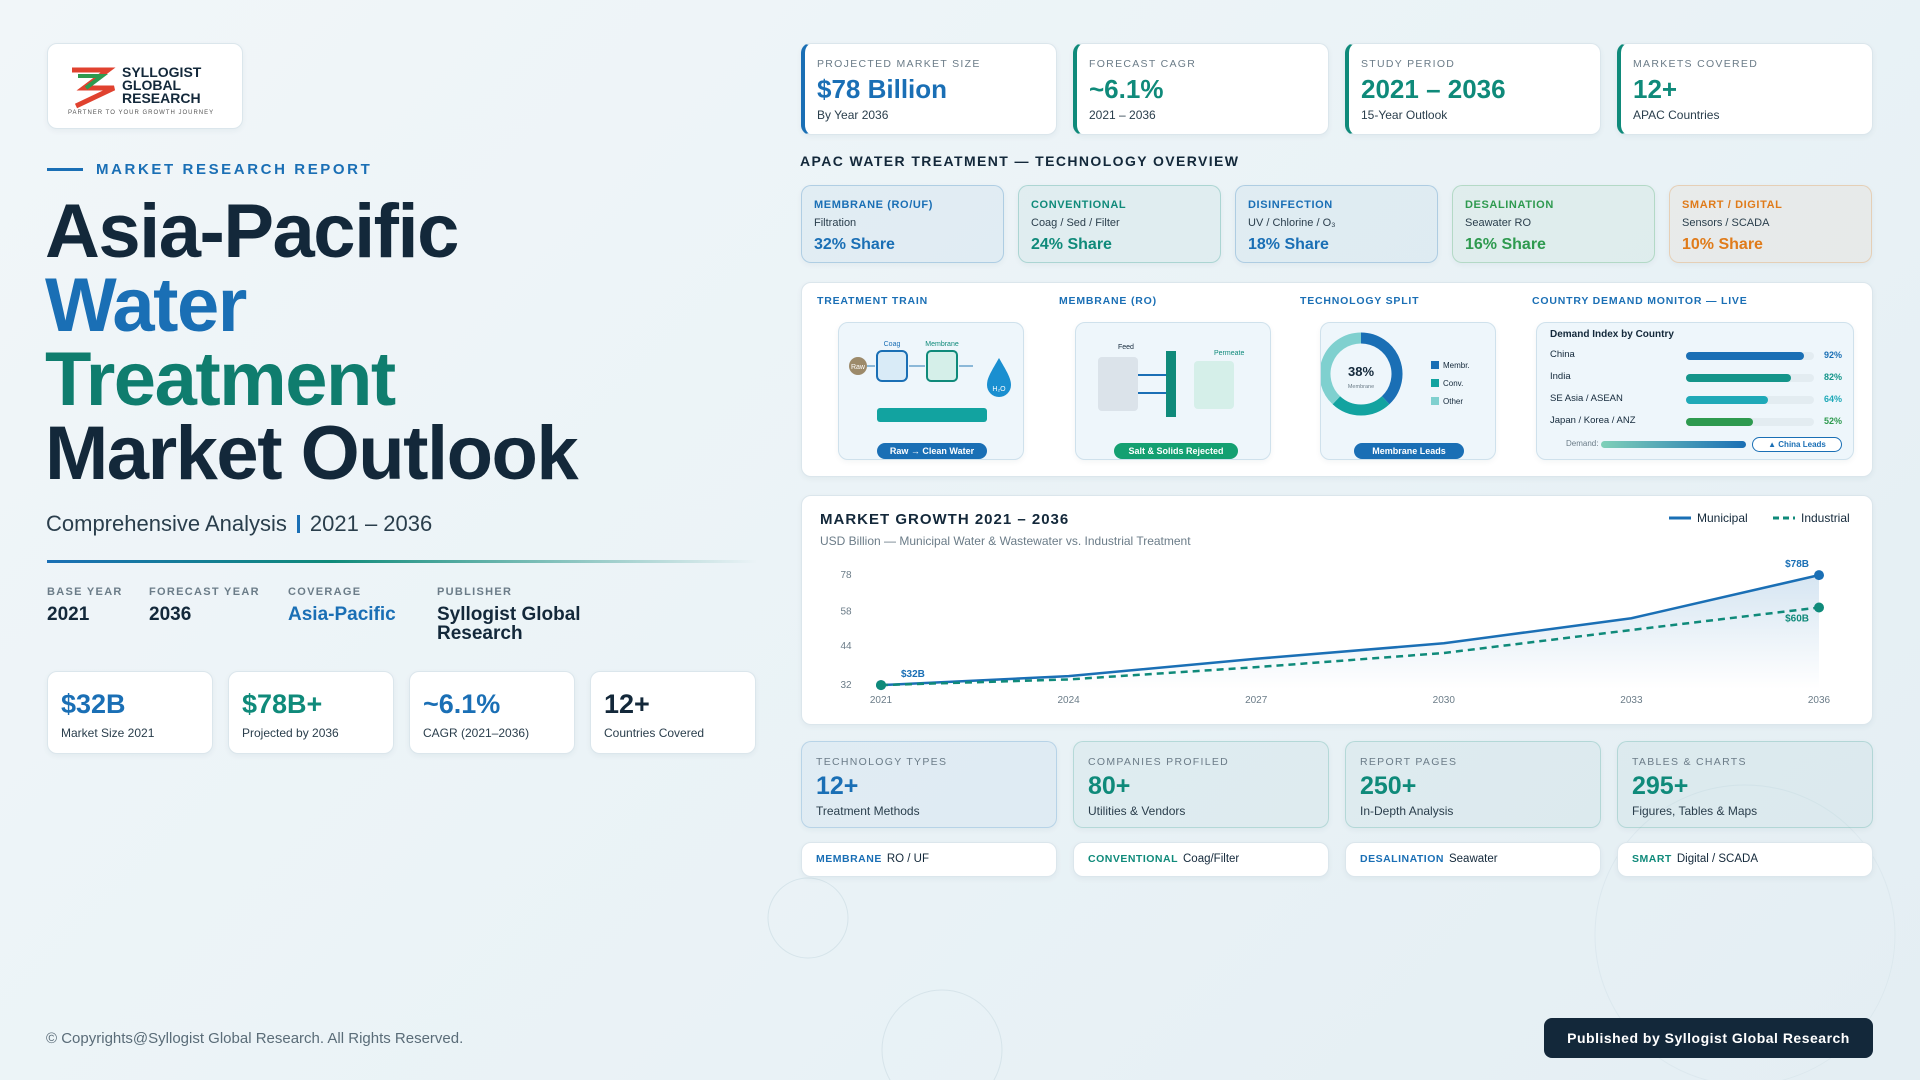 The width and height of the screenshot is (1920, 1080). I want to click on stat-value: 12+, so click(837, 786).